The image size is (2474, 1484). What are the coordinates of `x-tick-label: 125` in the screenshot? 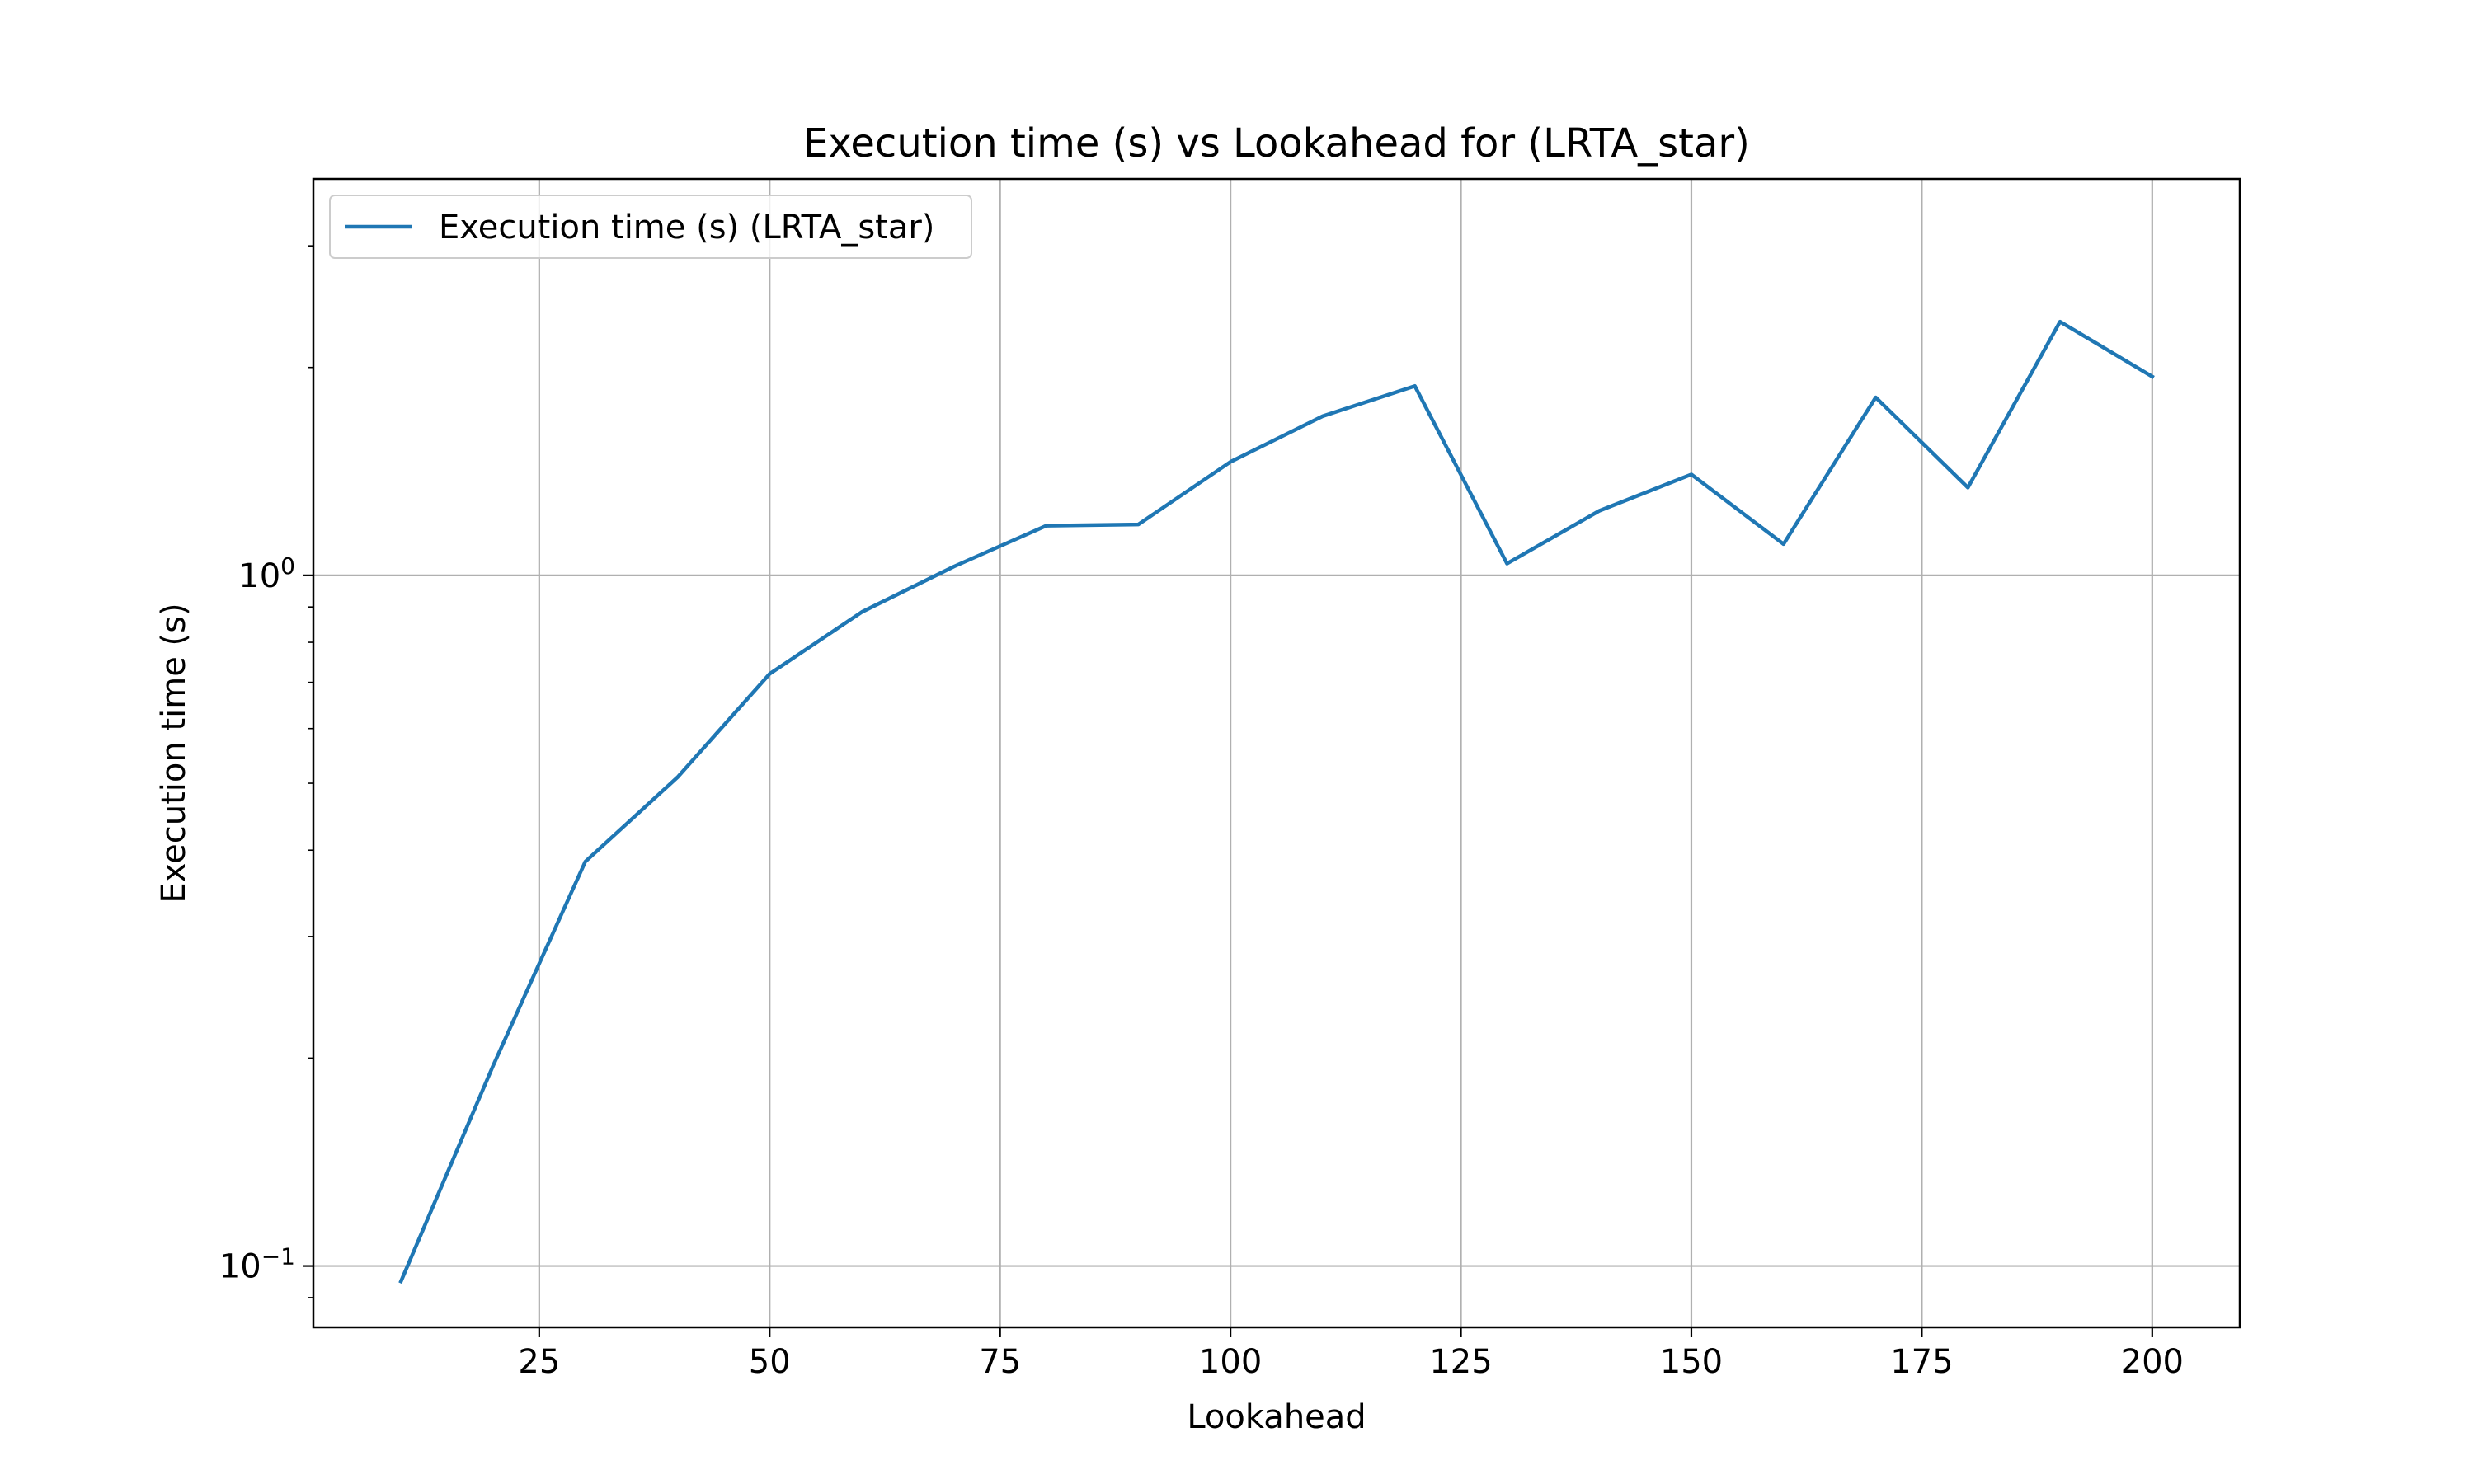 It's located at (1460, 1362).